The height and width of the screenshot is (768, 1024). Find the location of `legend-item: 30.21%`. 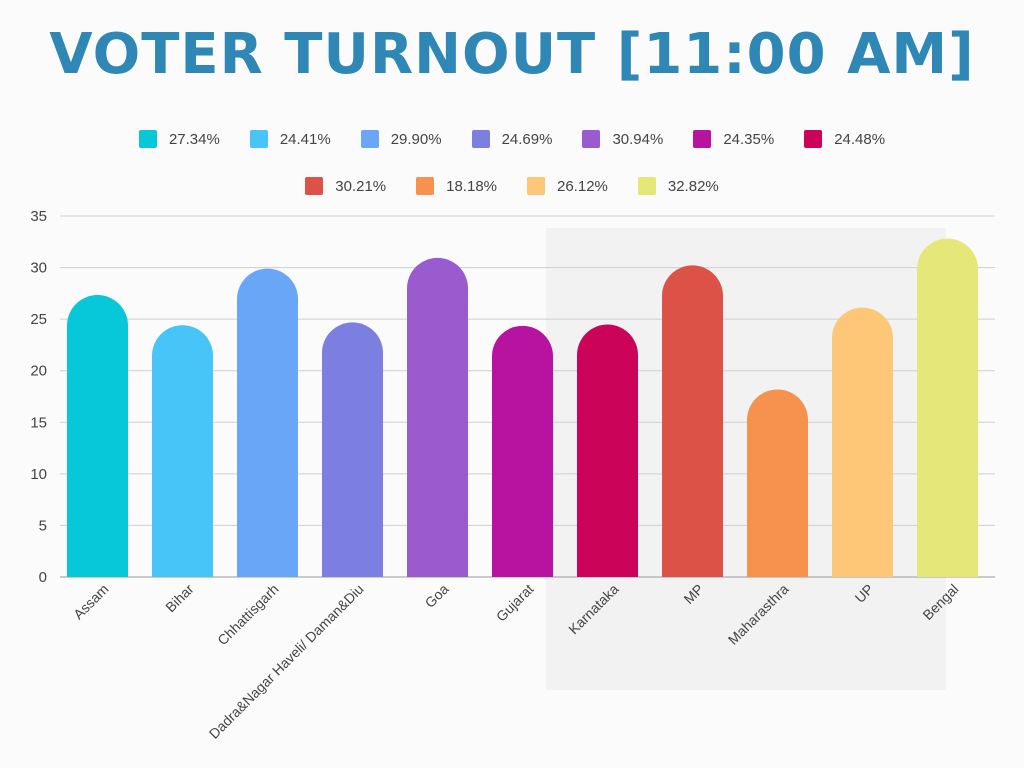

legend-item: 30.21% is located at coordinates (345, 186).